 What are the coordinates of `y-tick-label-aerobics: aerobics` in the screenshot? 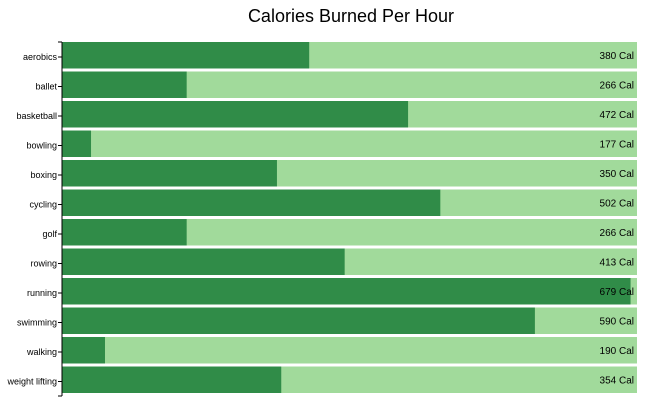 It's located at (40, 57).